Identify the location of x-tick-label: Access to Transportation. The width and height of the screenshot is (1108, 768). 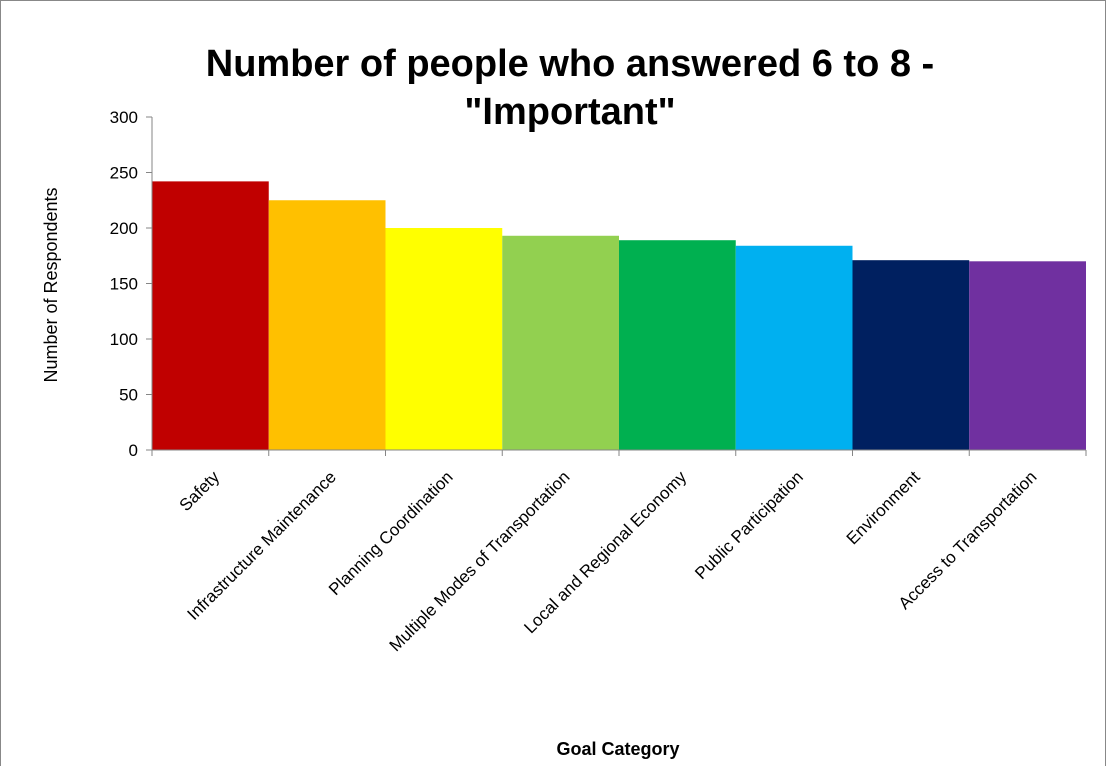
(968, 540).